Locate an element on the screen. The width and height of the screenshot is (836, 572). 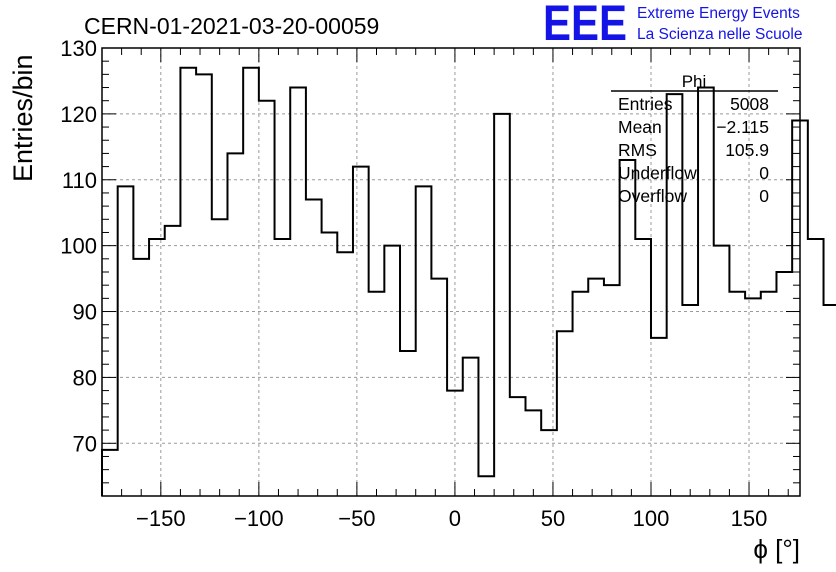
x-tick-label: −150 is located at coordinates (161, 518).